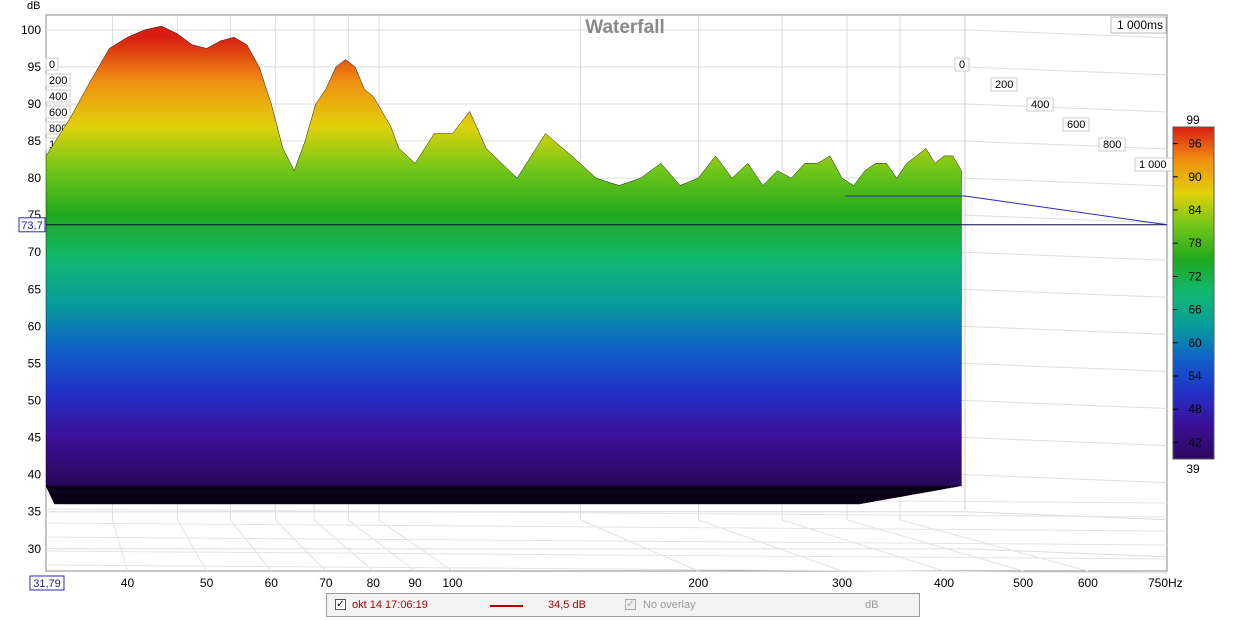  Describe the element at coordinates (35, 400) in the screenshot. I see `y-tick-label: 50` at that location.